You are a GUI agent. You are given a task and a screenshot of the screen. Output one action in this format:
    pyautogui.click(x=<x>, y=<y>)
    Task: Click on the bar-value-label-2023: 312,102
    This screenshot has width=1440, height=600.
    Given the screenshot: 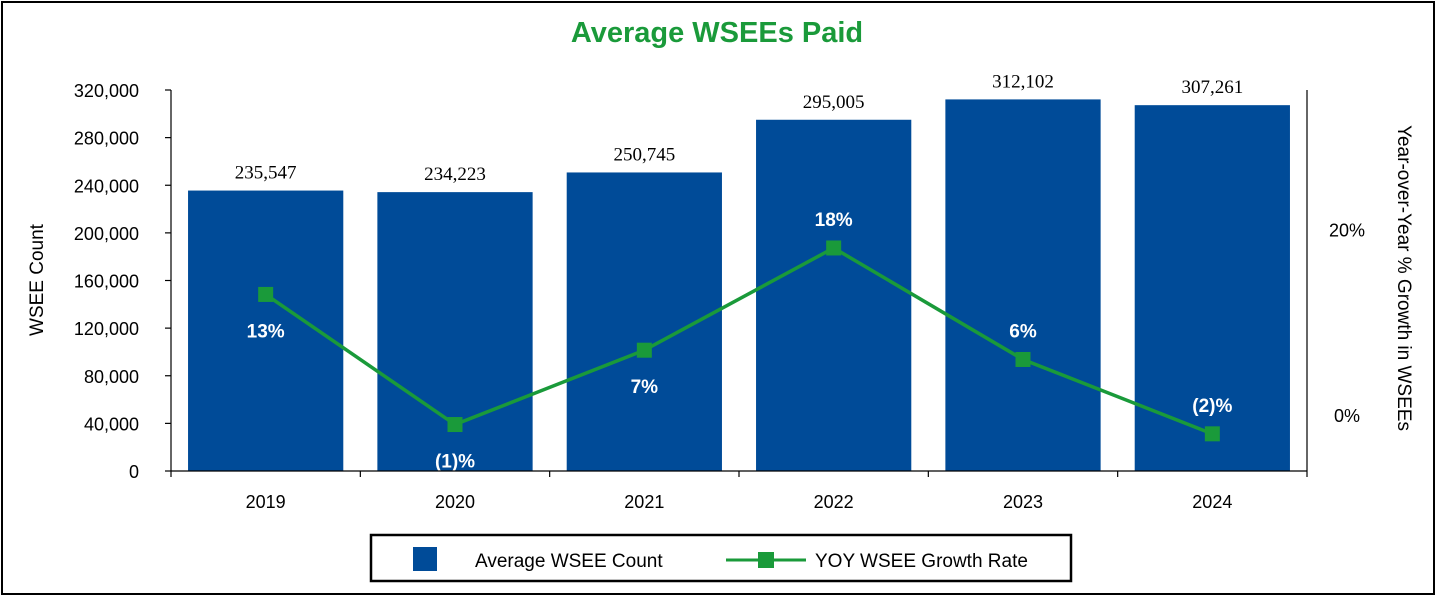 What is the action you would take?
    pyautogui.click(x=1023, y=81)
    